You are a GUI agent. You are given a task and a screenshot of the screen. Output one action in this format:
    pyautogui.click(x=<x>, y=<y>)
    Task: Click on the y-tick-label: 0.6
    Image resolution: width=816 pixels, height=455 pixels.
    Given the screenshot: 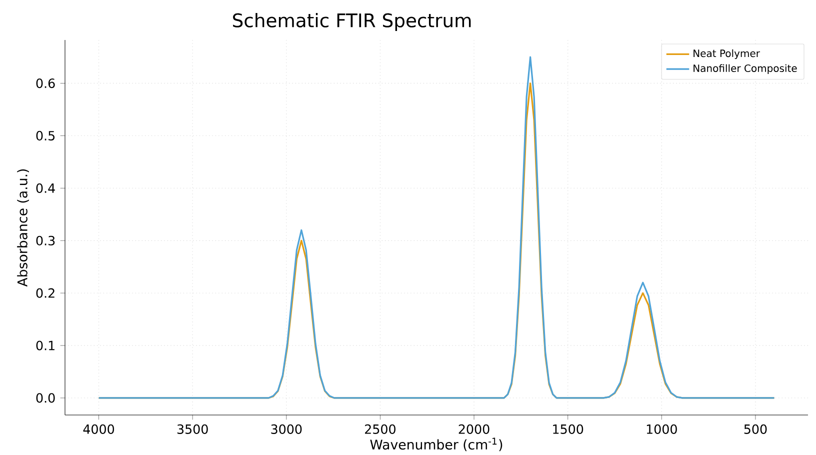 What is the action you would take?
    pyautogui.click(x=45, y=83)
    